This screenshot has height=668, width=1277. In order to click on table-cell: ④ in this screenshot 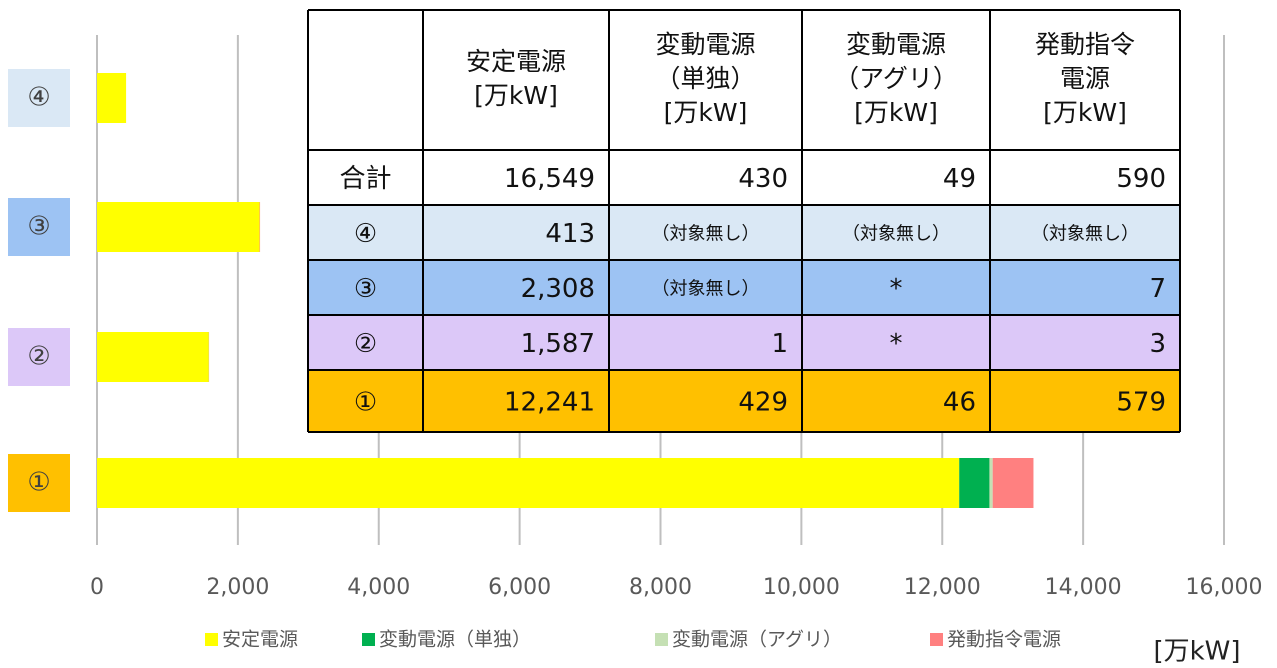, I will do `click(365, 234)`.